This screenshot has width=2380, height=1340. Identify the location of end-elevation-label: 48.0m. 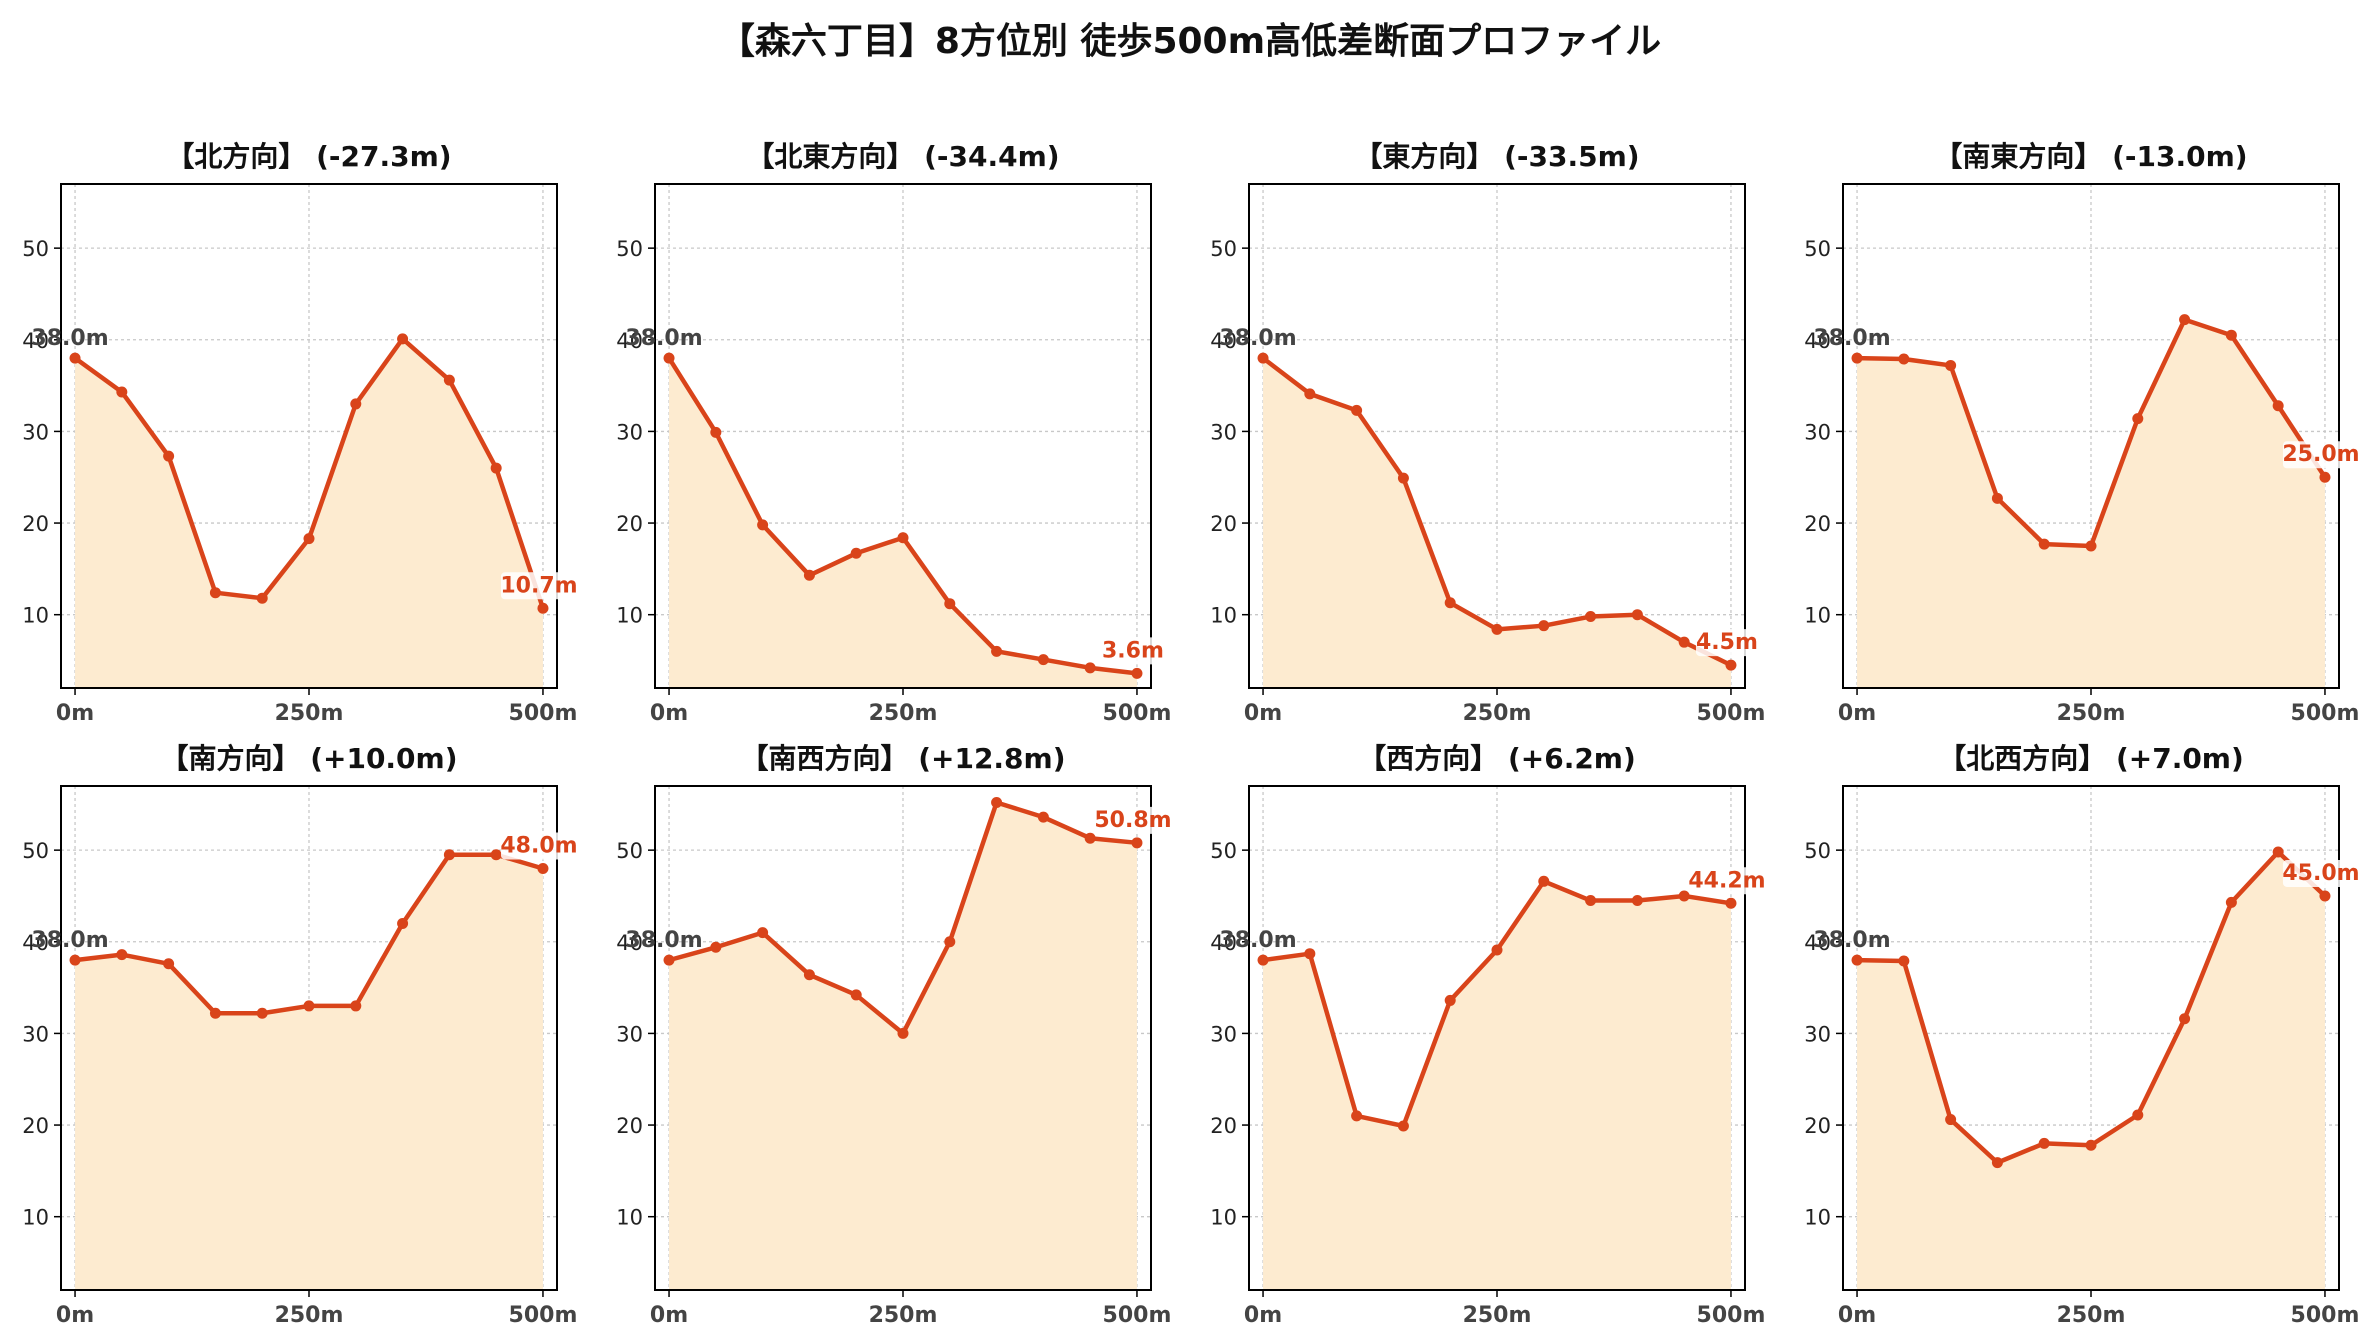
(538, 845).